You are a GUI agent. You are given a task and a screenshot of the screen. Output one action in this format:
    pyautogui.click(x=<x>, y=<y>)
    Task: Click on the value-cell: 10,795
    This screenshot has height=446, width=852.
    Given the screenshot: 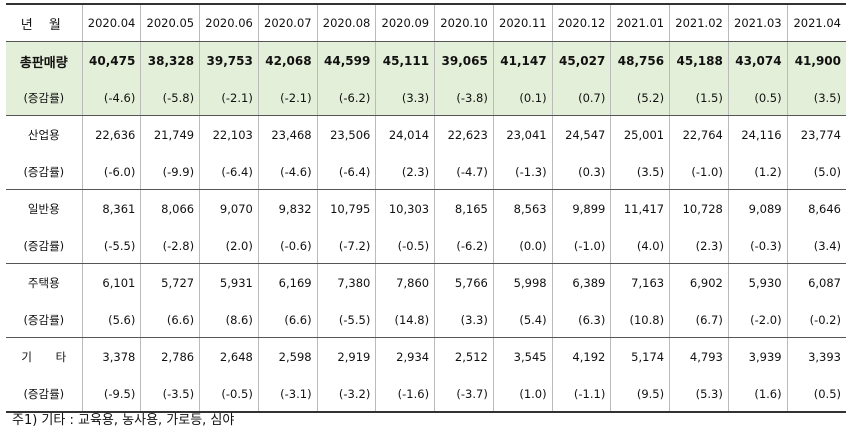 What is the action you would take?
    pyautogui.click(x=347, y=208)
    